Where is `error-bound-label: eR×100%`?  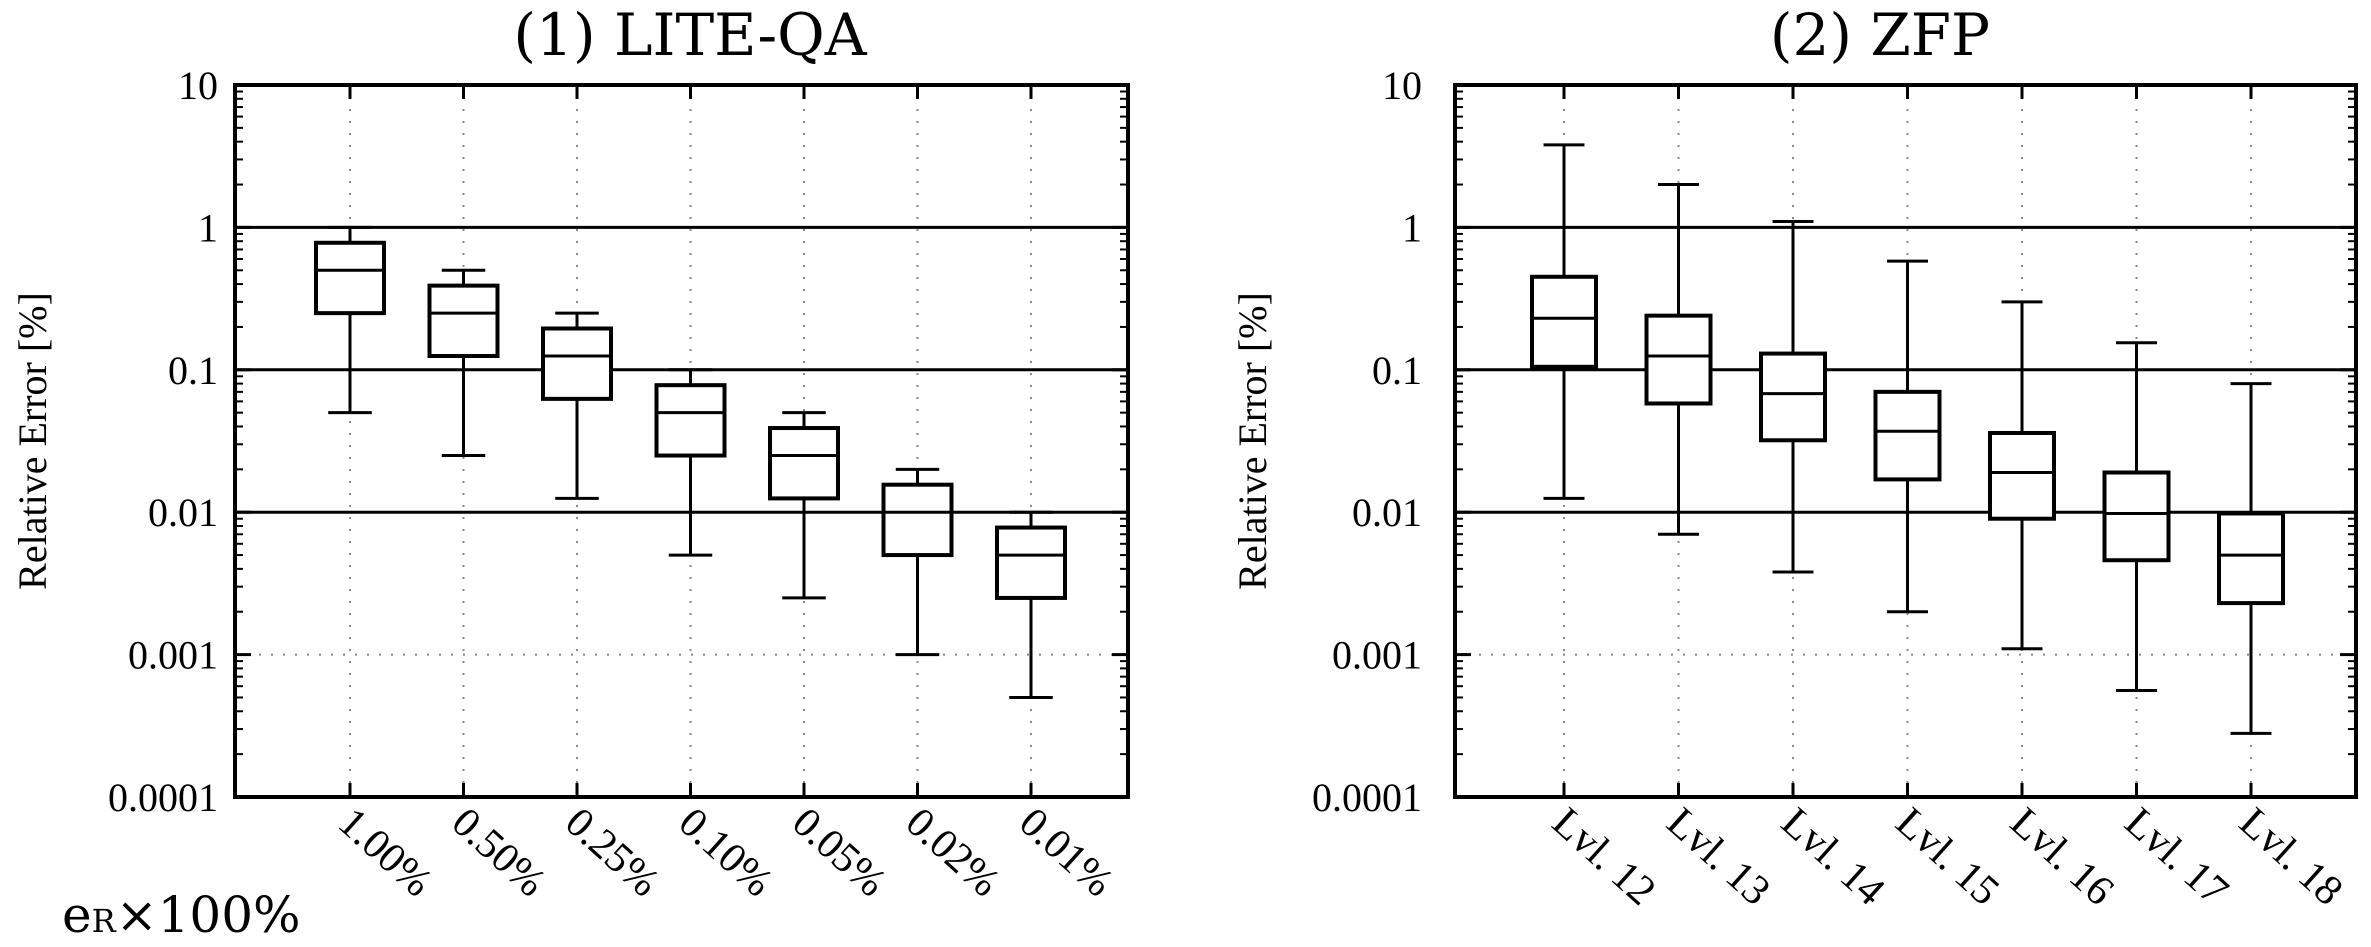
error-bound-label: eR×100% is located at coordinates (181, 915).